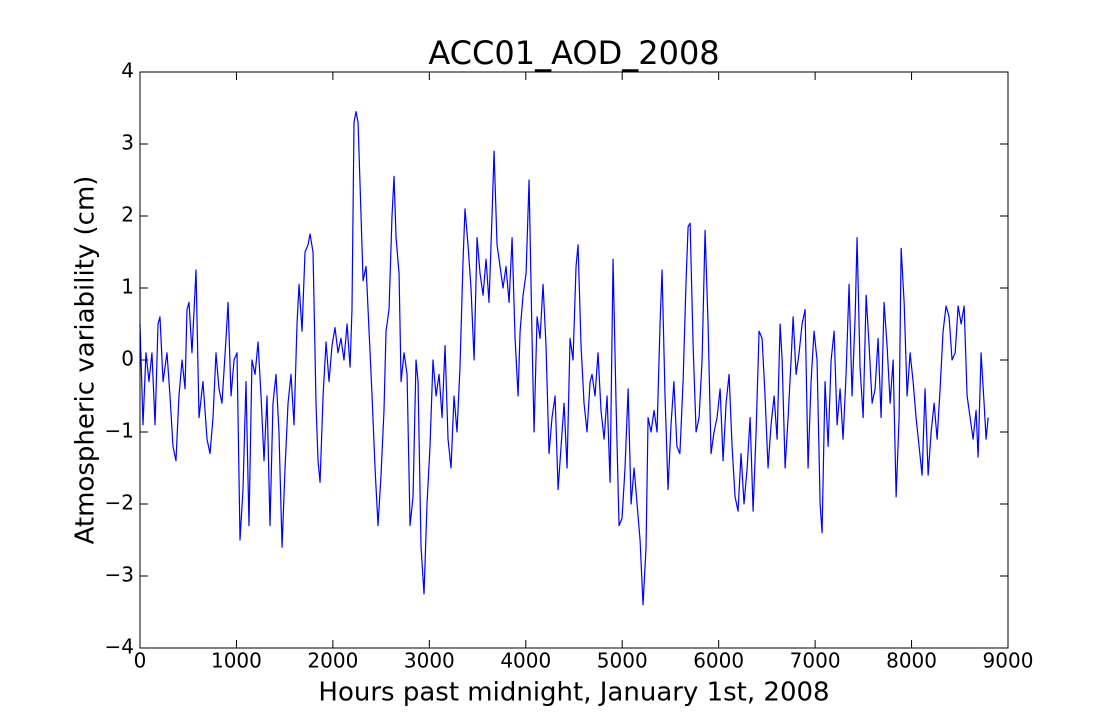 This screenshot has height=720, width=1120. Describe the element at coordinates (127, 287) in the screenshot. I see `y-tick-label: 1` at that location.